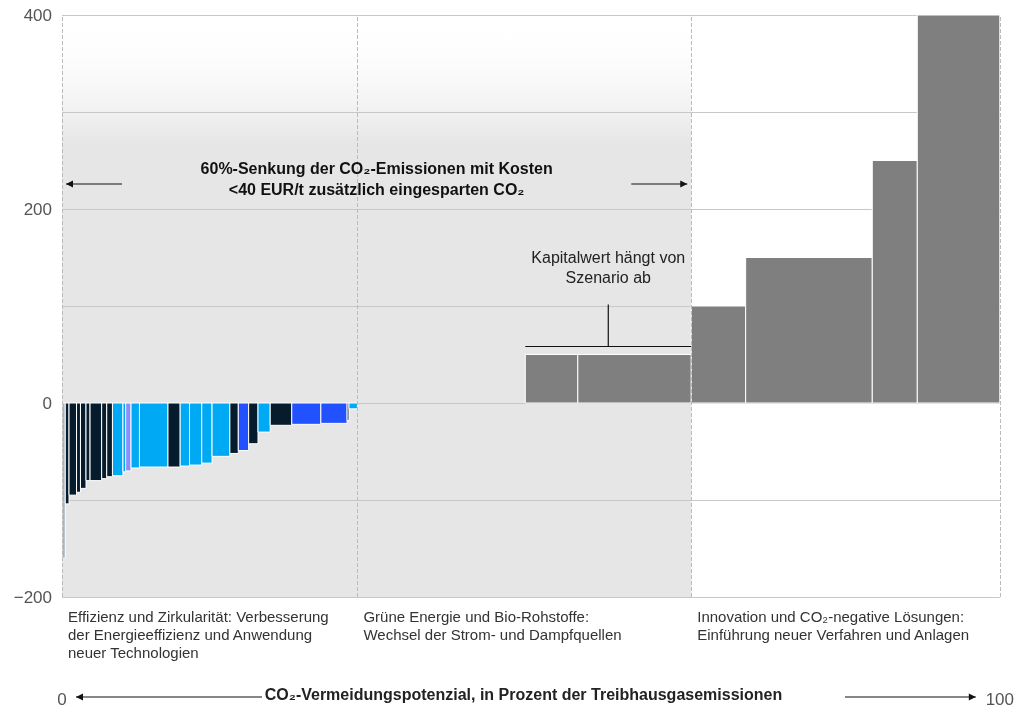  I want to click on text: Grüne Energie und Bio-Rohstoffe: Wechsel der Strom- und Dampfquellen, so click(493, 626).